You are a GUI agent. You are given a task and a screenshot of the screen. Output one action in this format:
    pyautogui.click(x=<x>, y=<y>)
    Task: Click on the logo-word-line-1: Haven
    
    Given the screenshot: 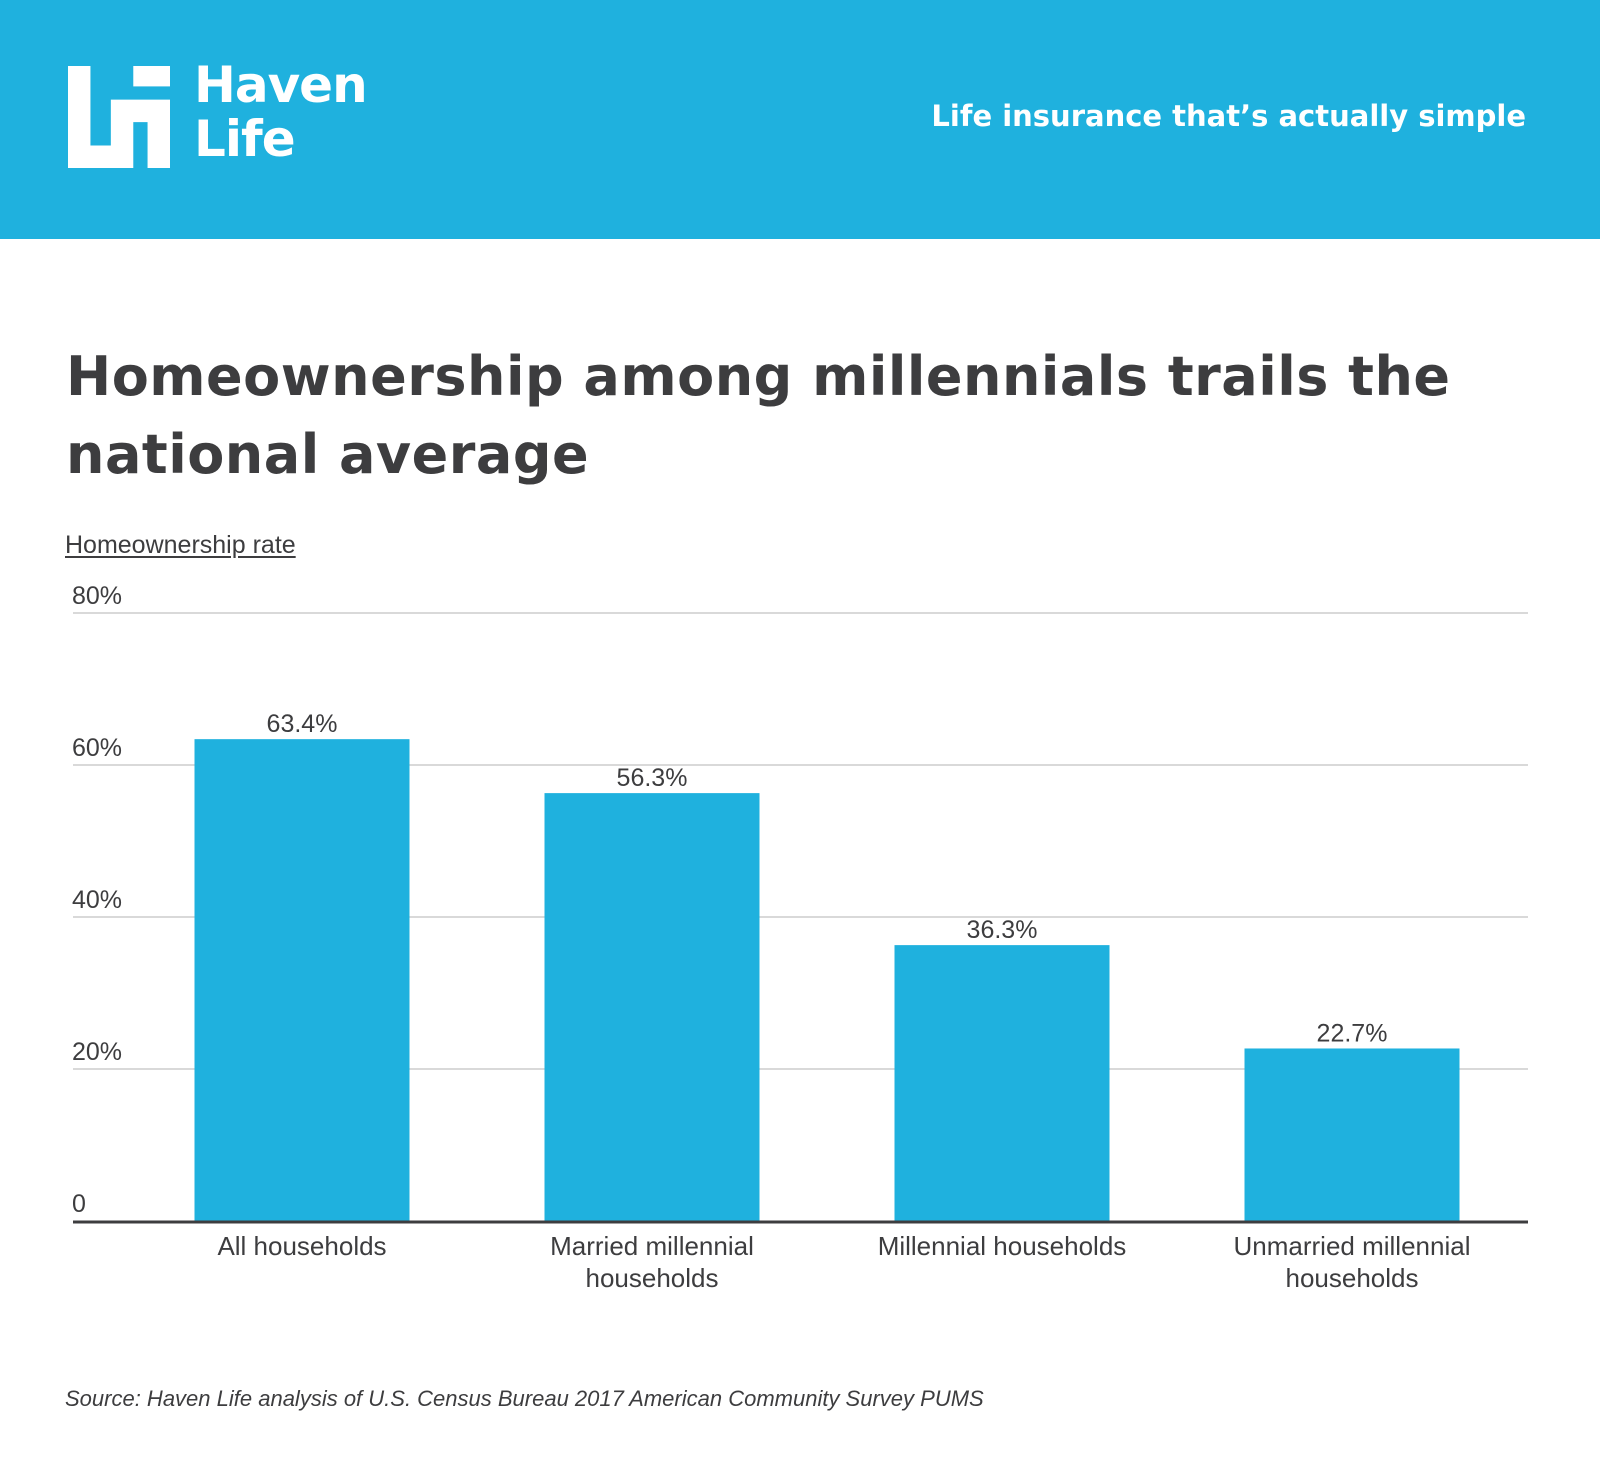 What is the action you would take?
    pyautogui.click(x=281, y=85)
    